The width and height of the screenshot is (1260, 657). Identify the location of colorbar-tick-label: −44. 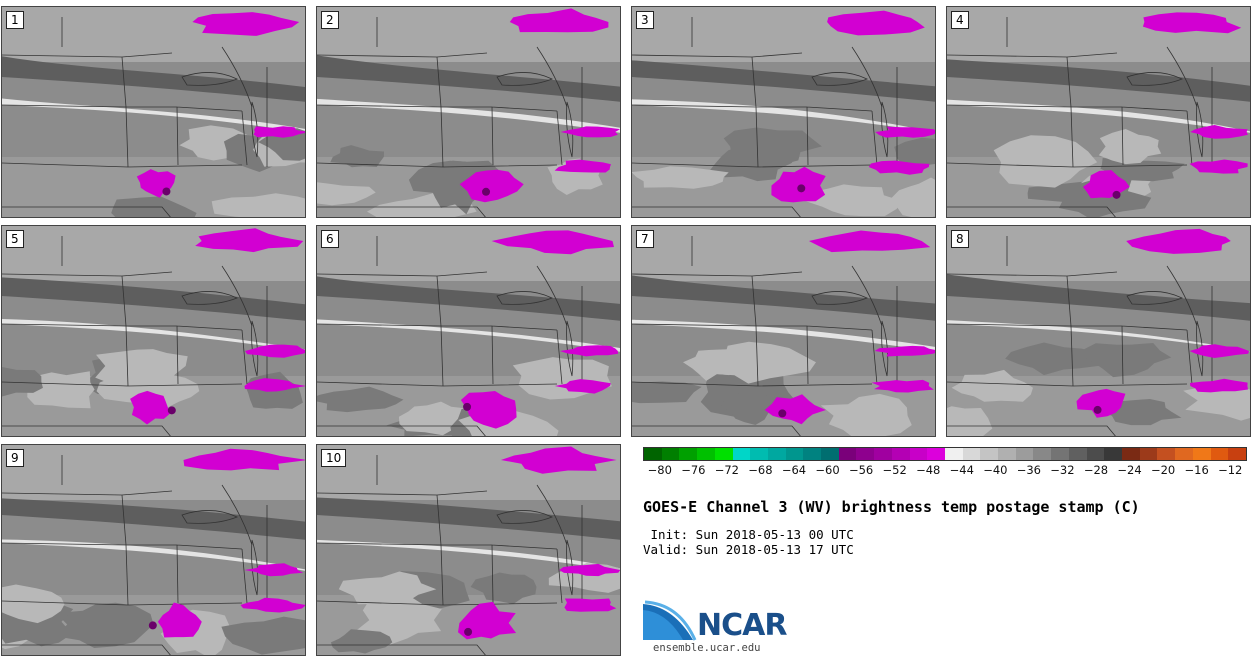
(961, 470).